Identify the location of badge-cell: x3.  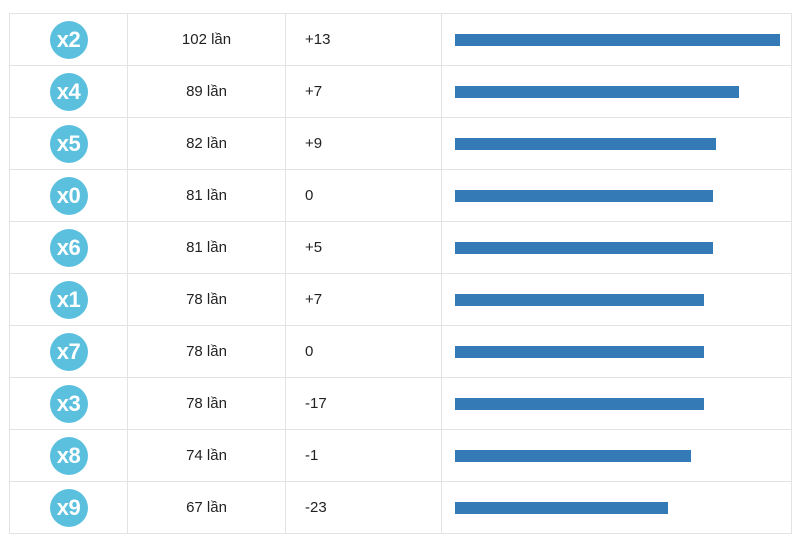
(68, 403).